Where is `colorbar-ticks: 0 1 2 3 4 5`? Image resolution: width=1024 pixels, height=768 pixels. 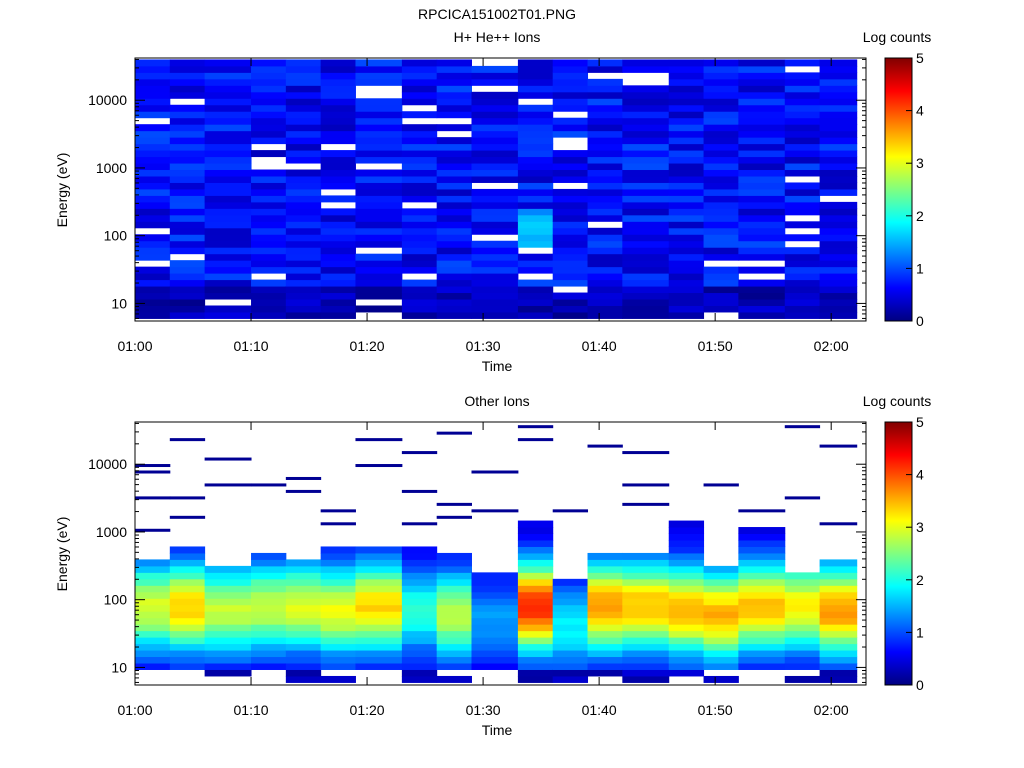 colorbar-ticks: 0 1 2 3 4 5 is located at coordinates (915, 553).